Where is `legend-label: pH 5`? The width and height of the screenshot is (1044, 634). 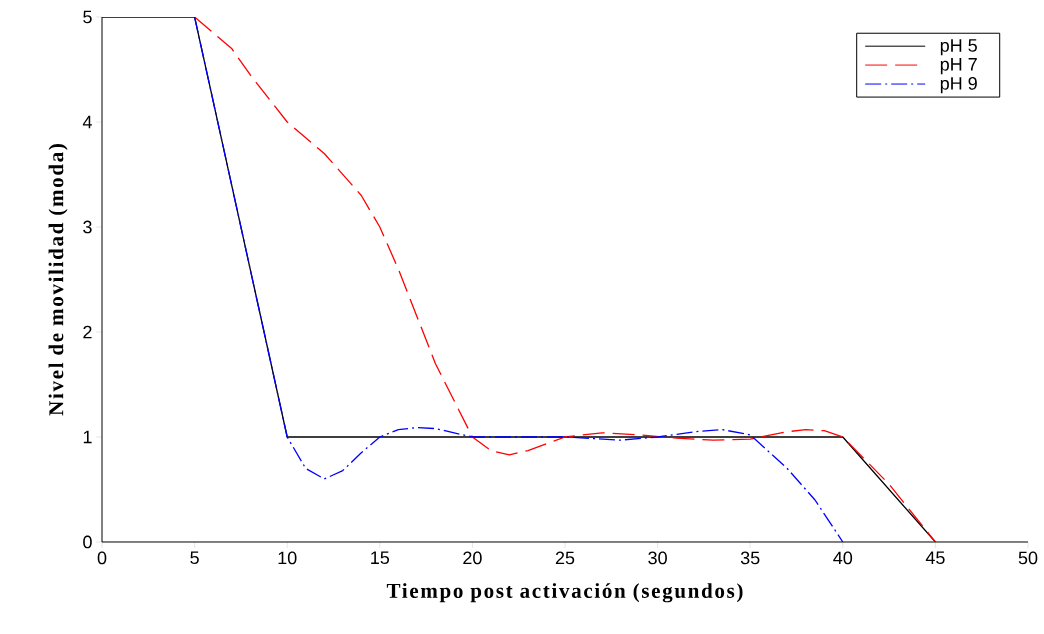 legend-label: pH 5 is located at coordinates (958, 47).